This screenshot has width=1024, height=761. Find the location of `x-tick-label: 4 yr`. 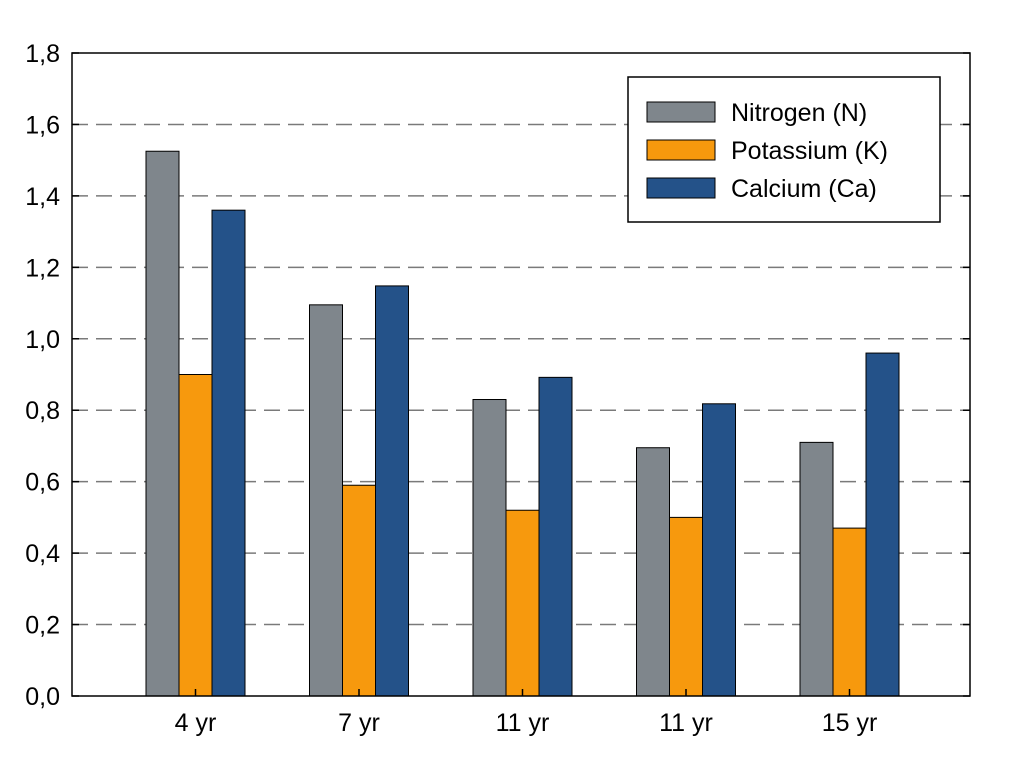

x-tick-label: 4 yr is located at coordinates (196, 723).